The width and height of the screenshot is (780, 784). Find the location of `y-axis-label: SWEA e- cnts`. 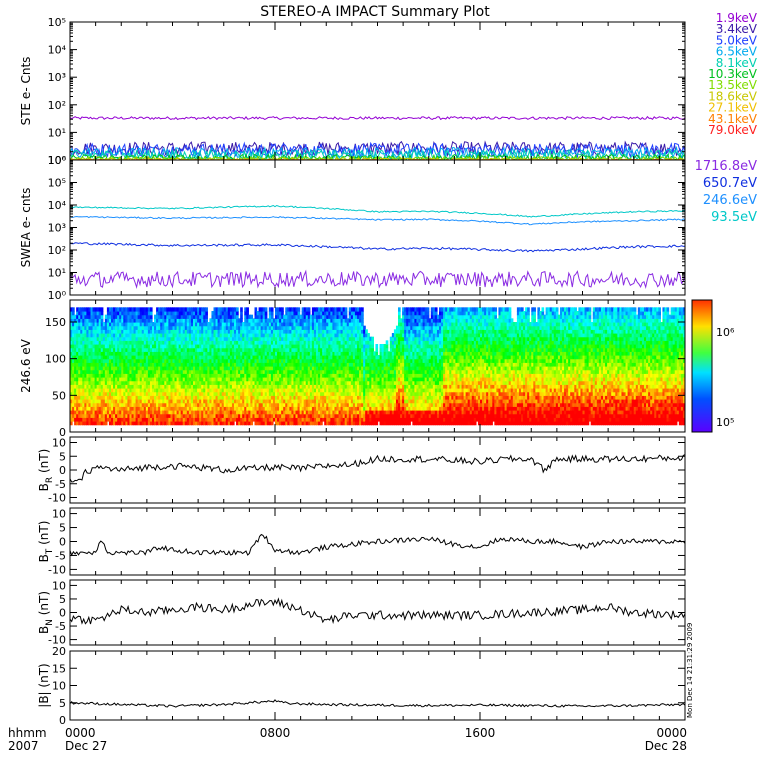

y-axis-label: SWEA e- cnts is located at coordinates (26, 228).